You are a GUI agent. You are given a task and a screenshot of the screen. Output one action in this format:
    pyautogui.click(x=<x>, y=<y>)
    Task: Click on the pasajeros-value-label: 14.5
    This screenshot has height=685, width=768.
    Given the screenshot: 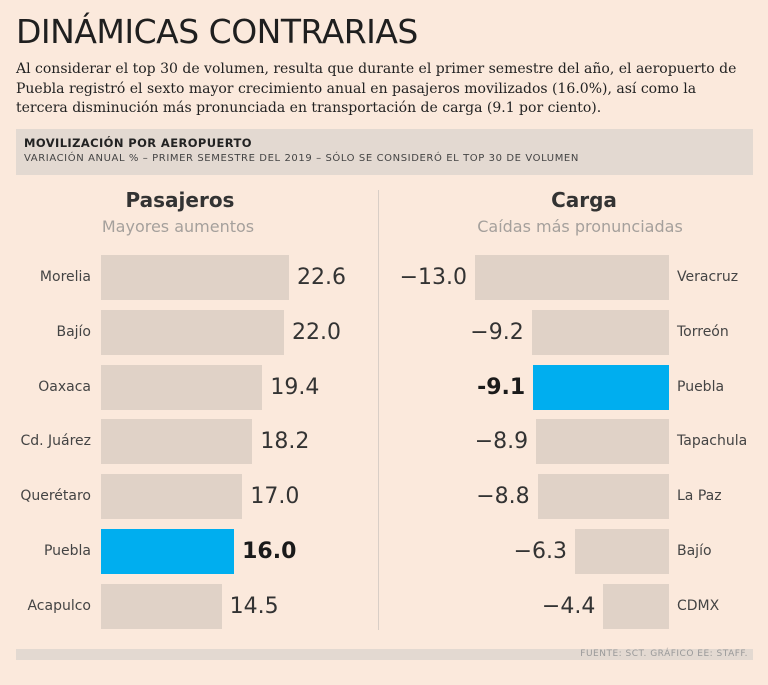 What is the action you would take?
    pyautogui.click(x=254, y=606)
    